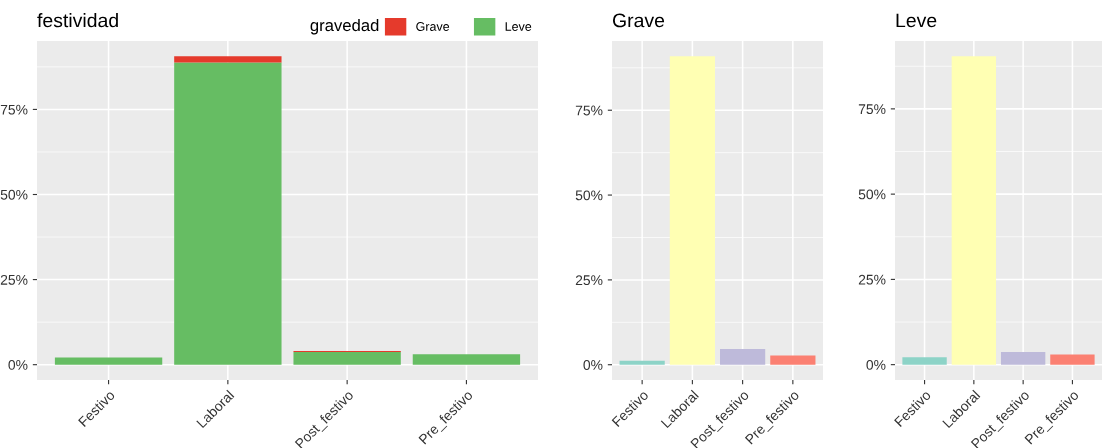 The width and height of the screenshot is (1104, 448). Describe the element at coordinates (518, 26) in the screenshot. I see `legend-label: Leve` at that location.